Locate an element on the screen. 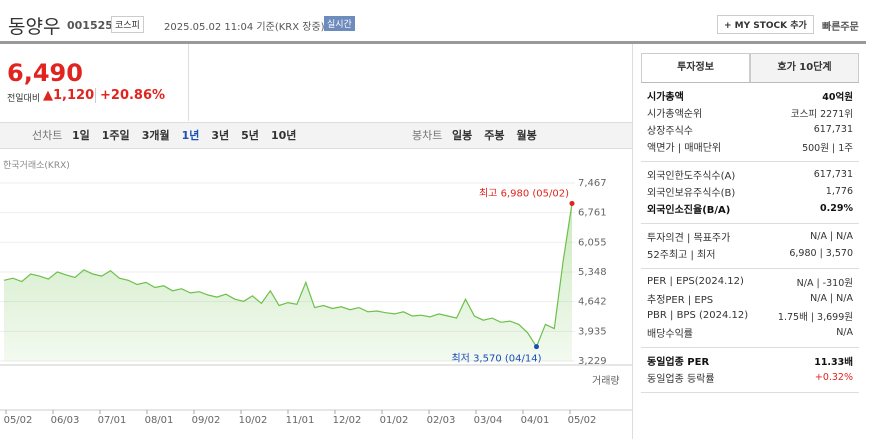  info-row: PER | EPS(2024.12) N/A | -310원 is located at coordinates (750, 281).